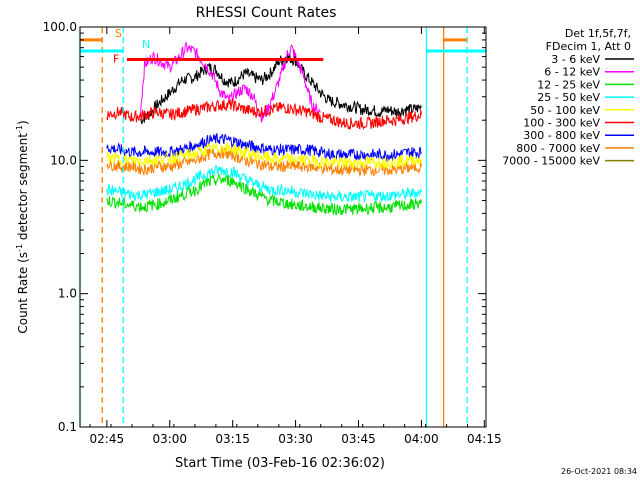  I want to click on y-axis-label: Count Rate (s-1 detector segment-1), so click(22, 226).